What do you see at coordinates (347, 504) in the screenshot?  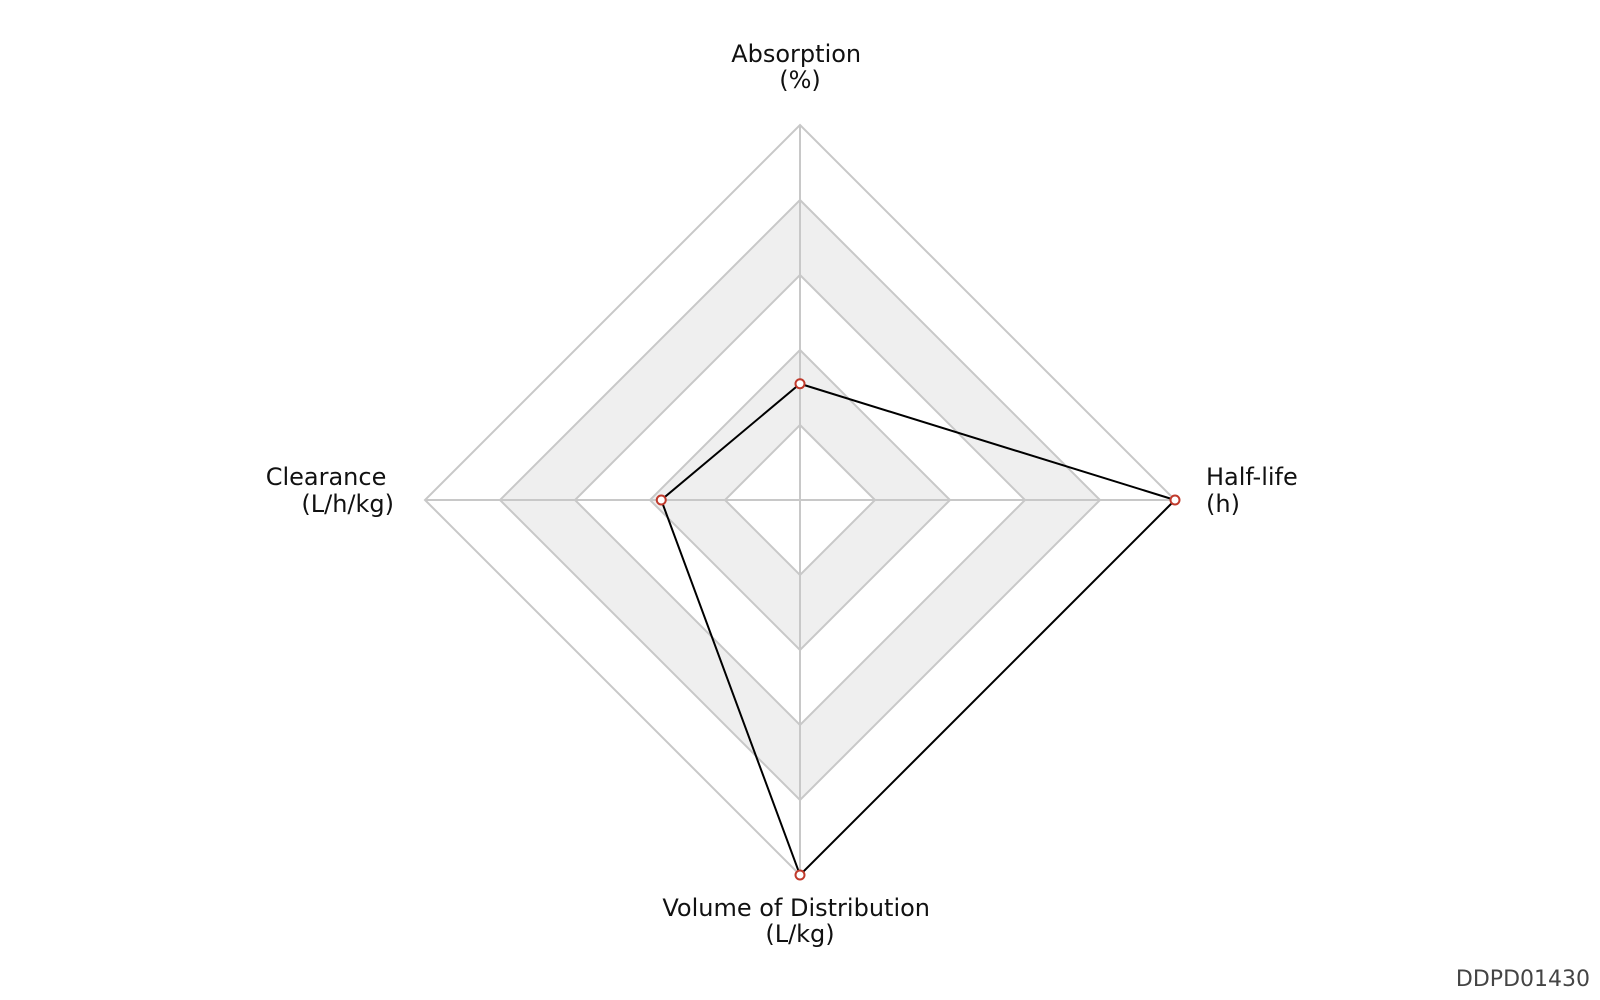 I see `axis-unit-clearance: (L/h/kg)` at bounding box center [347, 504].